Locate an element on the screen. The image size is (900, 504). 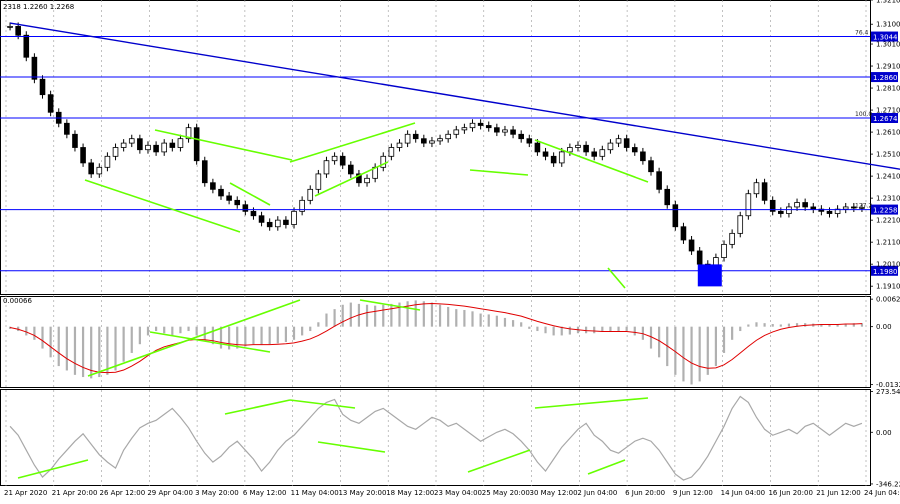
ohlc-header: 2318 1.2260 1.2268 is located at coordinates (38, 7).